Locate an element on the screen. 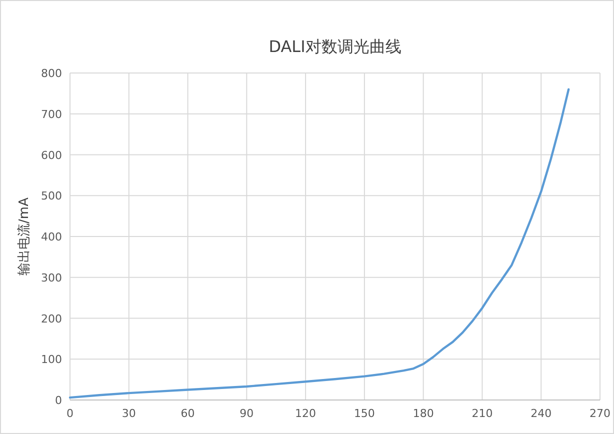 This screenshot has width=614, height=434. y-tick-label: 500 is located at coordinates (51, 196).